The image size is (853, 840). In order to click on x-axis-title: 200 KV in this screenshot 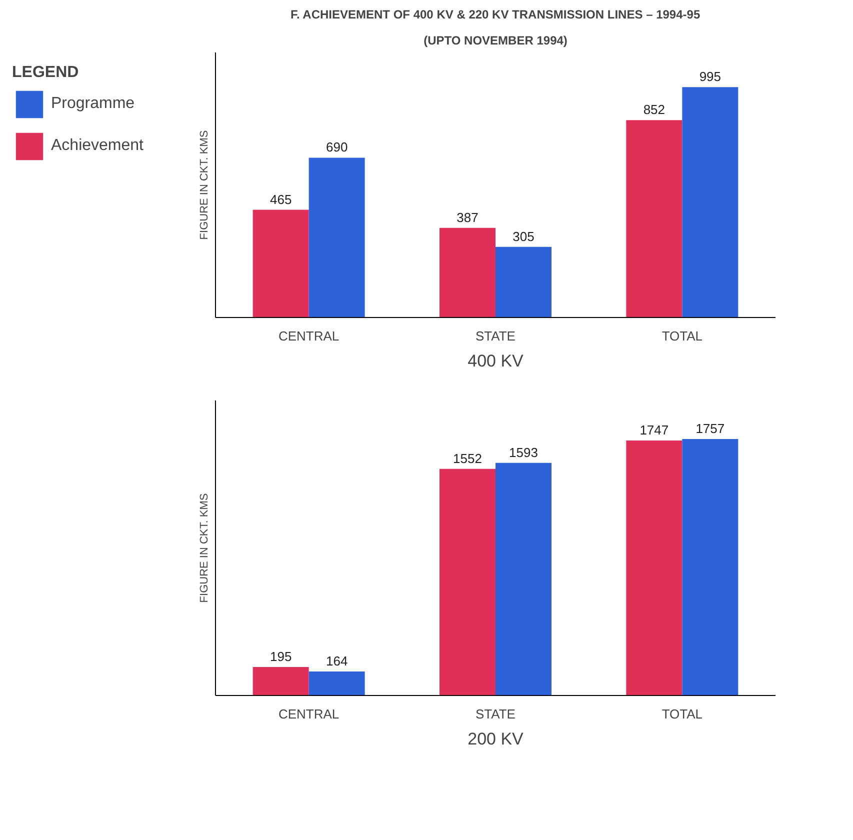, I will do `click(496, 739)`.